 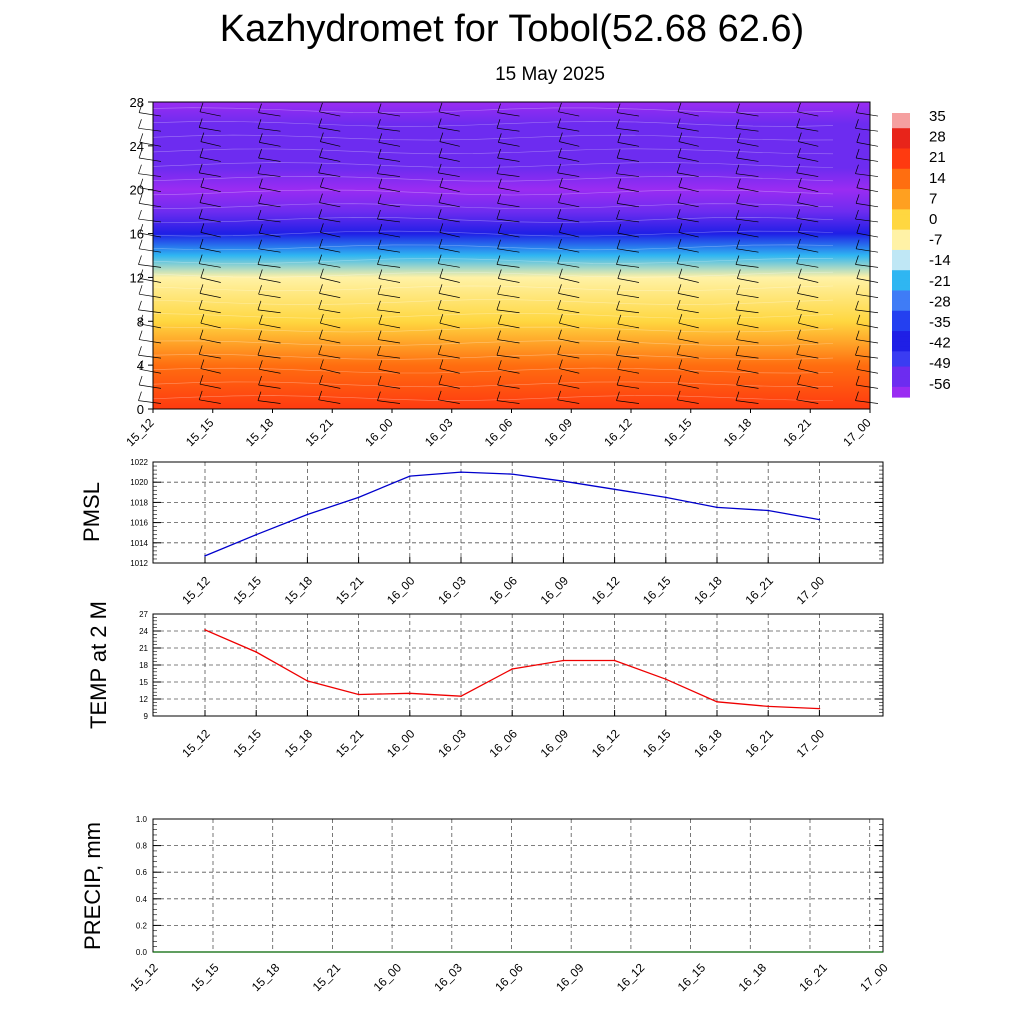 What do you see at coordinates (811, 590) in the screenshot?
I see `x-tick-label: 17_00` at bounding box center [811, 590].